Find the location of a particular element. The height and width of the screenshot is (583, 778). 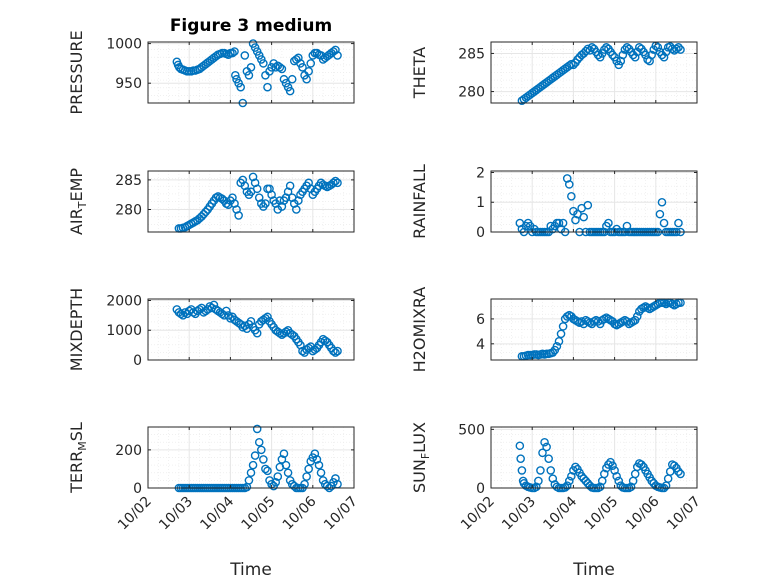

theta-y-axis-label: THETA is located at coordinates (419, 73).